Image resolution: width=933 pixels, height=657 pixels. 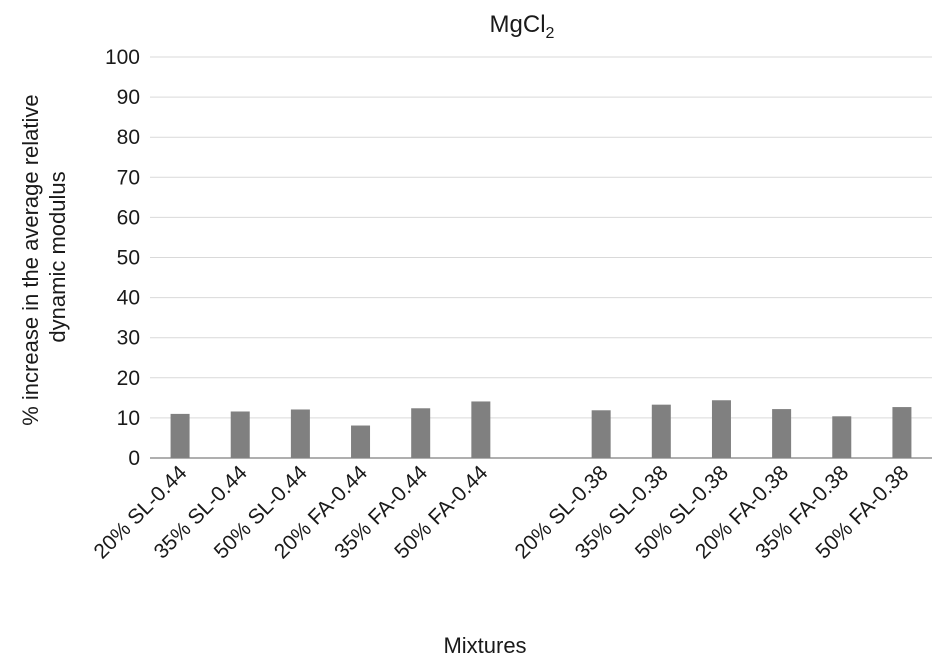 I want to click on y-tick-label: 50, so click(x=128, y=258).